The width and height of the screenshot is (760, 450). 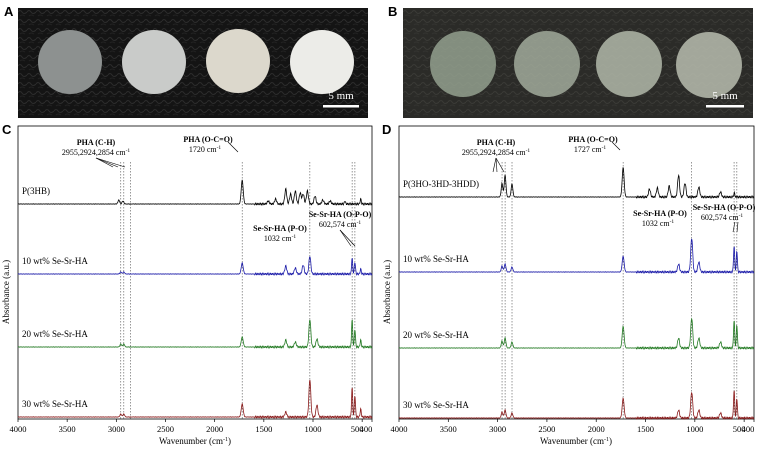 I want to click on photo-panel-b: 5 mm, so click(x=578, y=63).